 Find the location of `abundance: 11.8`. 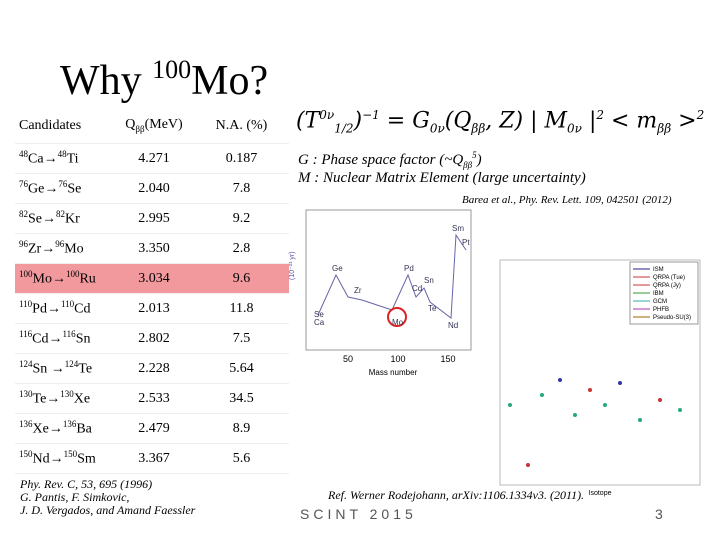

abundance: 11.8 is located at coordinates (241, 308).